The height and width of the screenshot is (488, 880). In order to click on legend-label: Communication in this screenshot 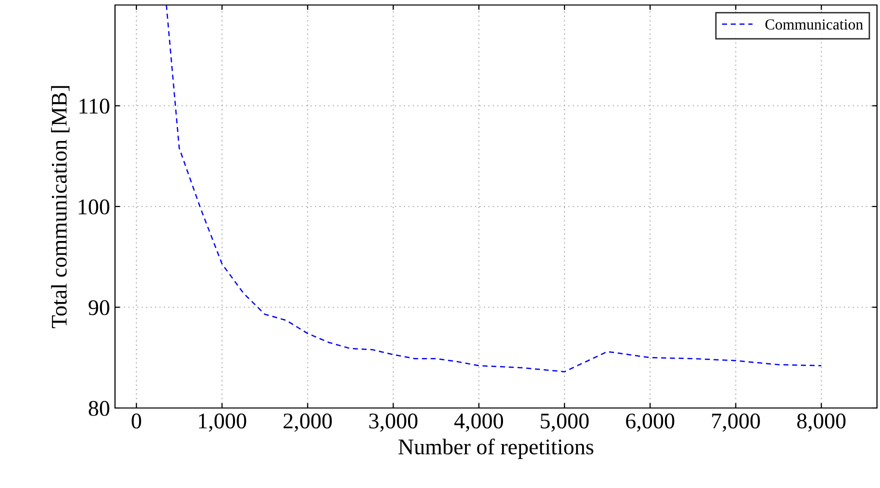, I will do `click(814, 24)`.